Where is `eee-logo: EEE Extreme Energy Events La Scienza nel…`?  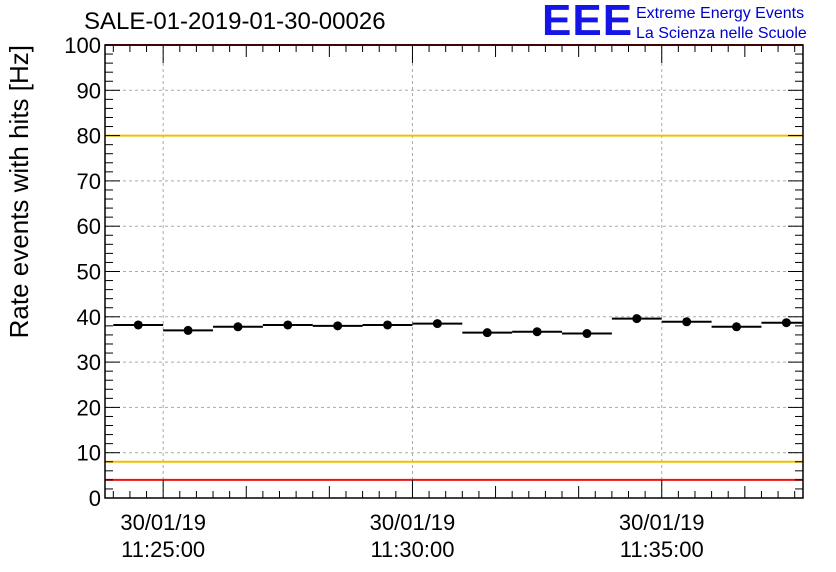
eee-logo: EEE Extreme Energy Events La Scienza nel… is located at coordinates (687, 22).